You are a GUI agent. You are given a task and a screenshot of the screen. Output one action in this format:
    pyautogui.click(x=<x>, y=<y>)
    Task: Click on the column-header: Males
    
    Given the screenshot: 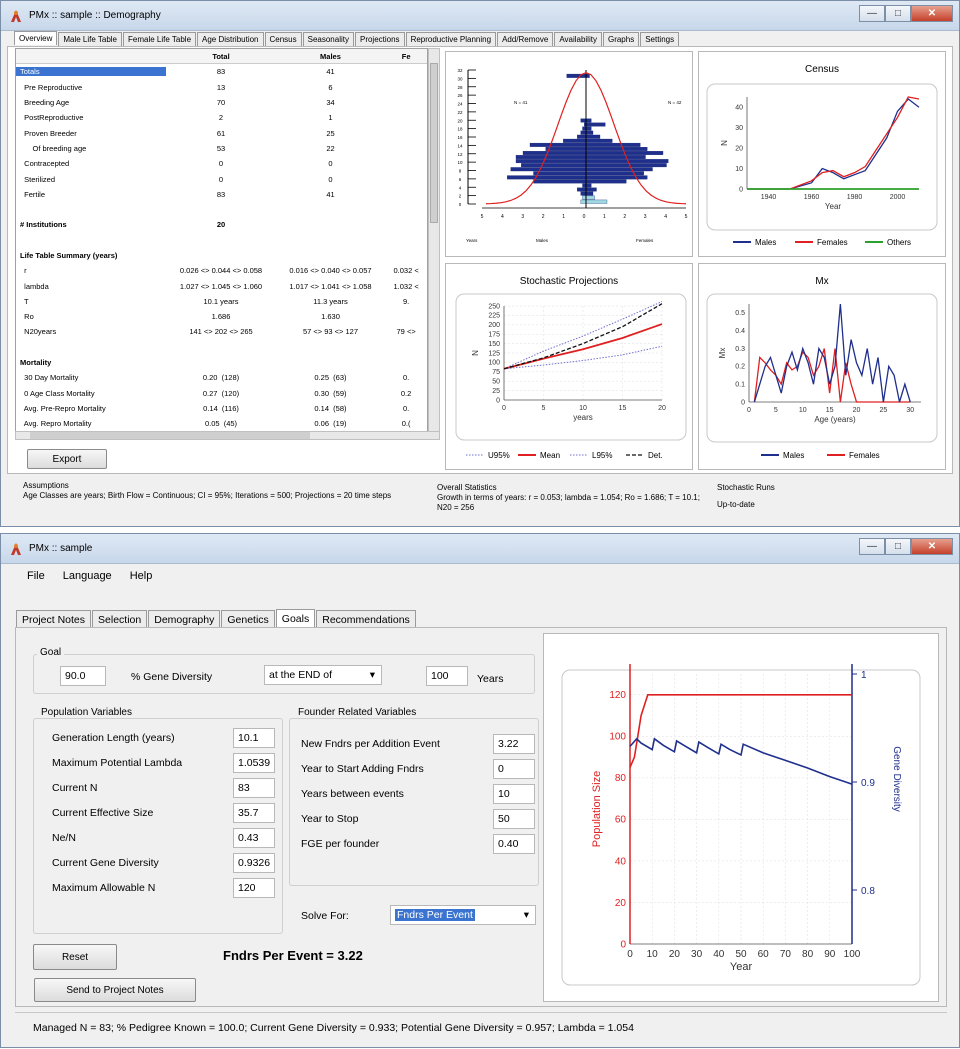 What is the action you would take?
    pyautogui.click(x=330, y=56)
    